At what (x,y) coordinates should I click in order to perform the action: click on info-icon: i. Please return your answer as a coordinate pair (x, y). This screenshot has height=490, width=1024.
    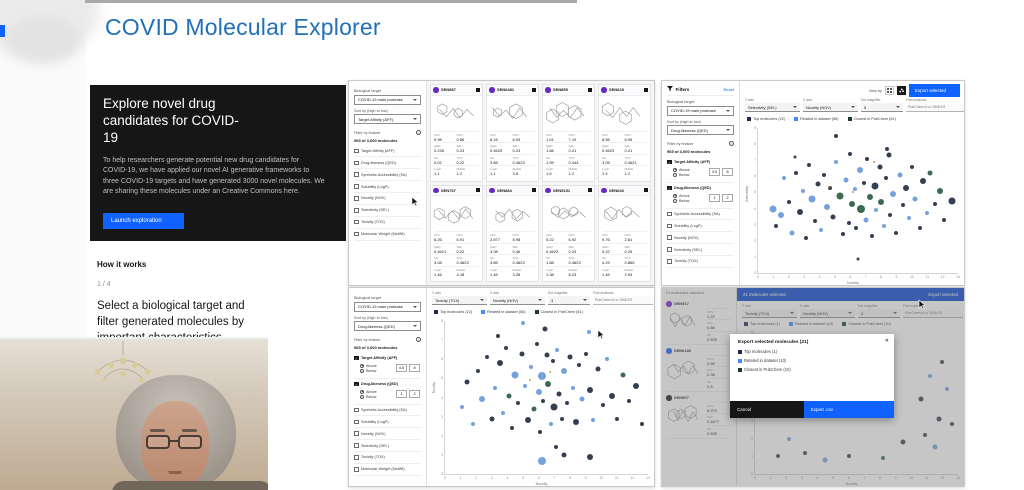
    Looking at the image, I should click on (418, 339).